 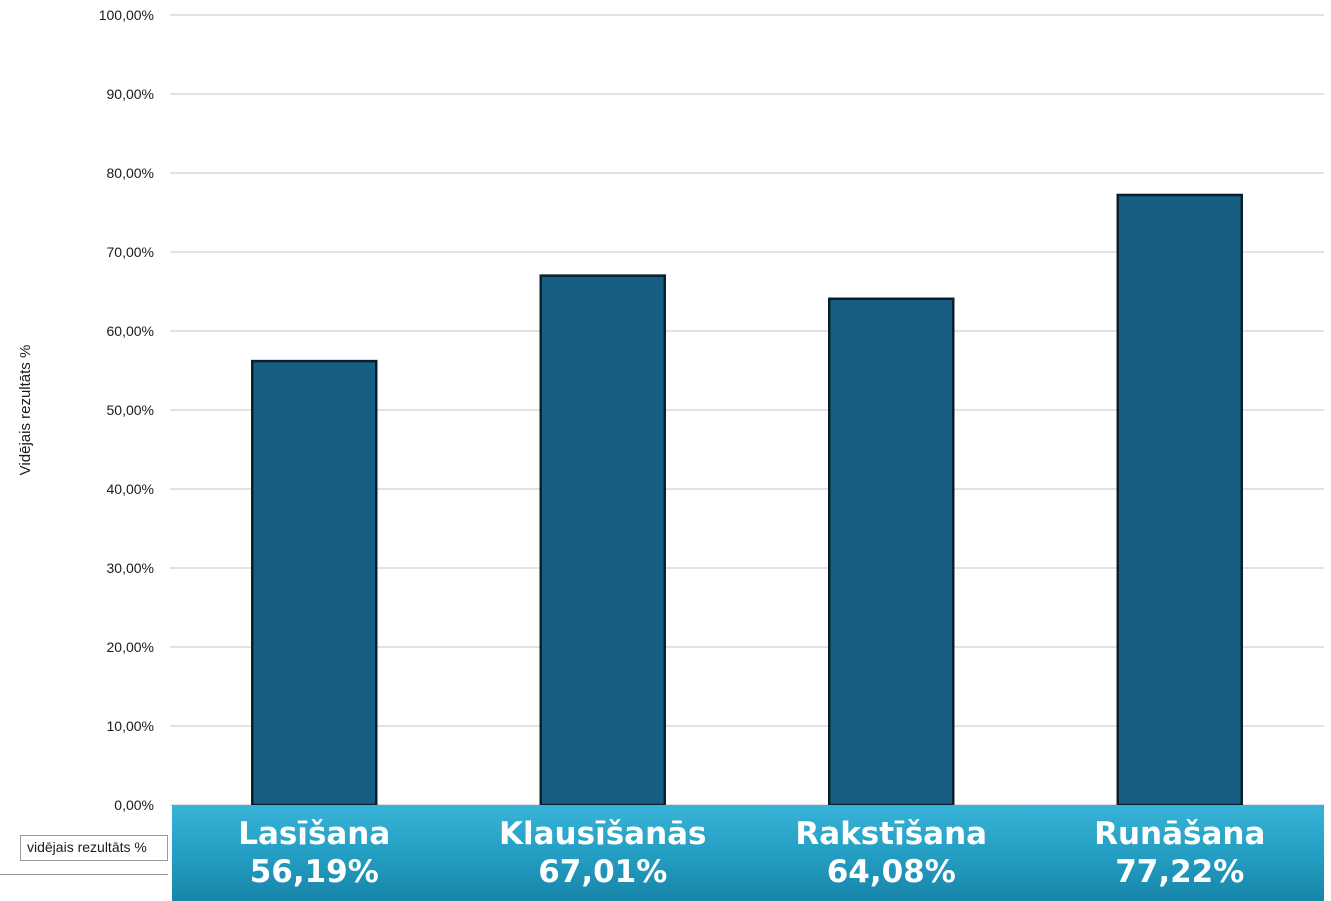 What do you see at coordinates (134, 805) in the screenshot?
I see `y-tick-label: 0,00%` at bounding box center [134, 805].